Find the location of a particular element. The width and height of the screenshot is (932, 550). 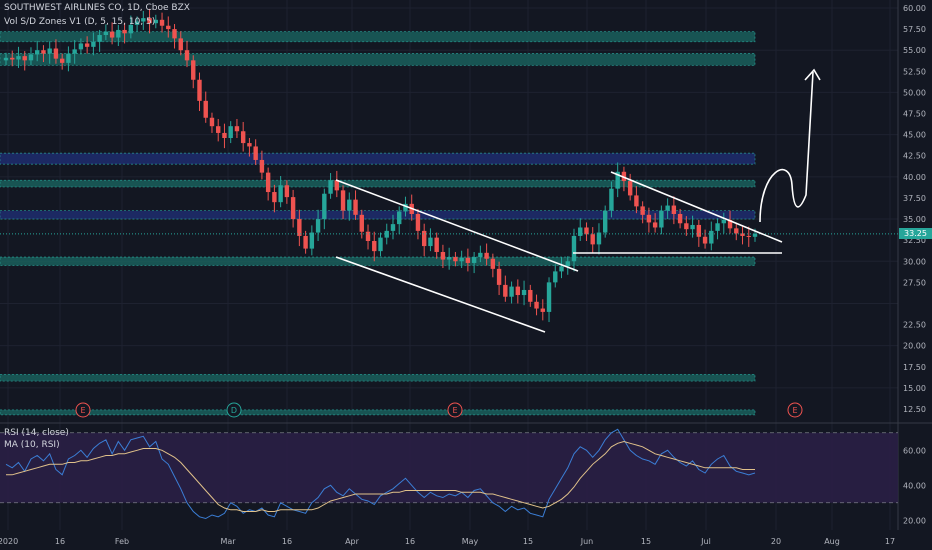

price-tick-label: 30.00 is located at coordinates (914, 261).